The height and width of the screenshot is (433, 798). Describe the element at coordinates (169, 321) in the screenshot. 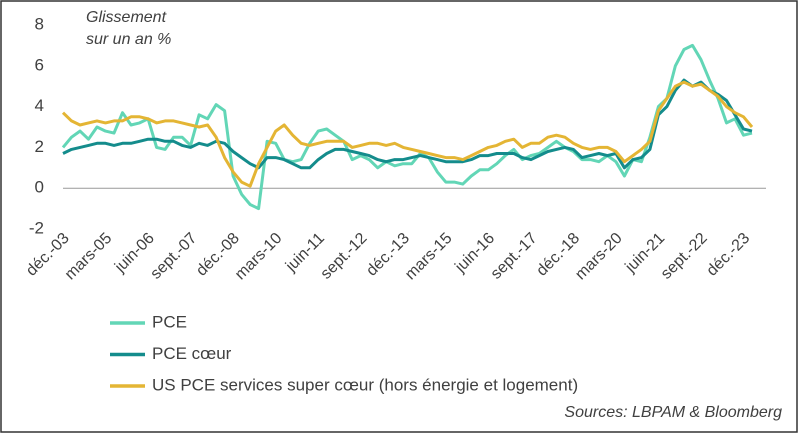

I see `legend-label: PCE` at that location.